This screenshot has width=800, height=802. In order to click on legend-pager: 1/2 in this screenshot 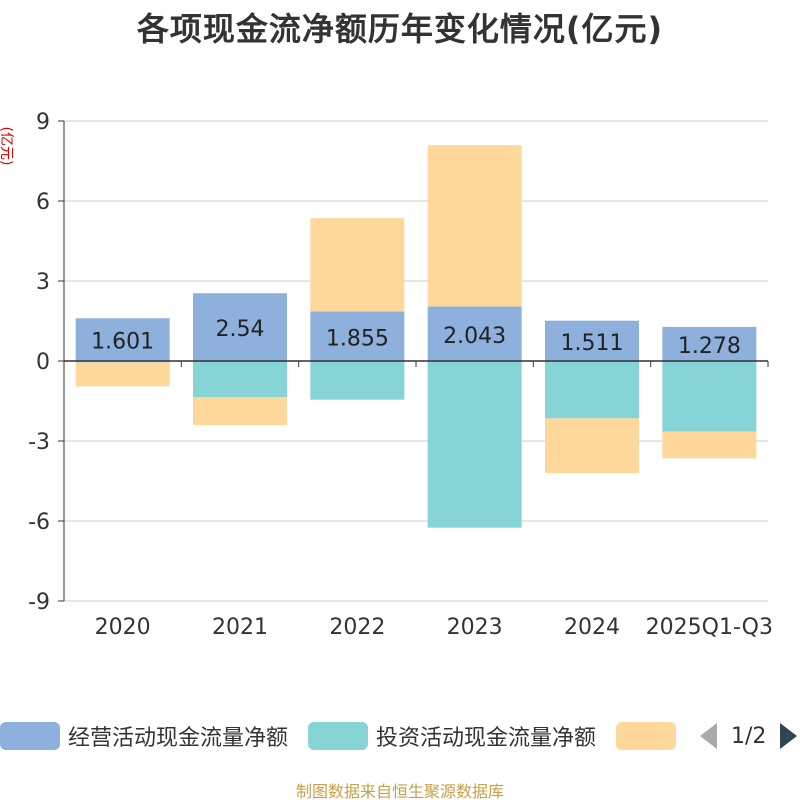, I will do `click(749, 736)`.